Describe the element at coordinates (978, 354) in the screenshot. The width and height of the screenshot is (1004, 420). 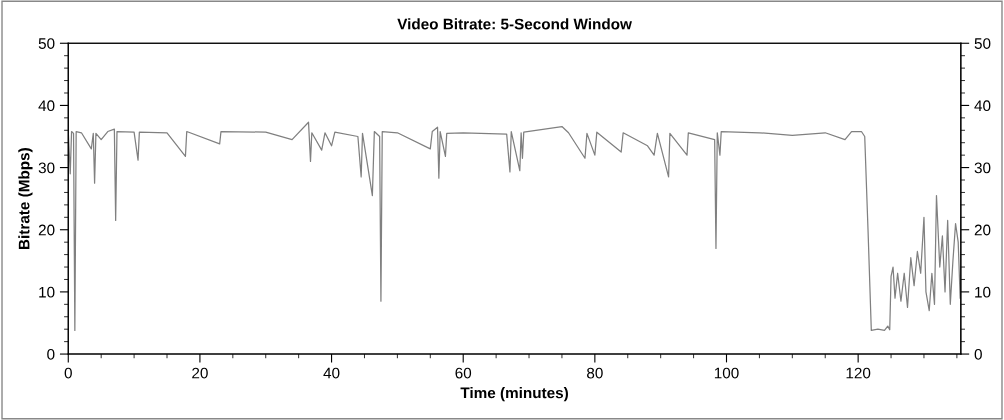
I see `y2-tick-label: 0` at that location.